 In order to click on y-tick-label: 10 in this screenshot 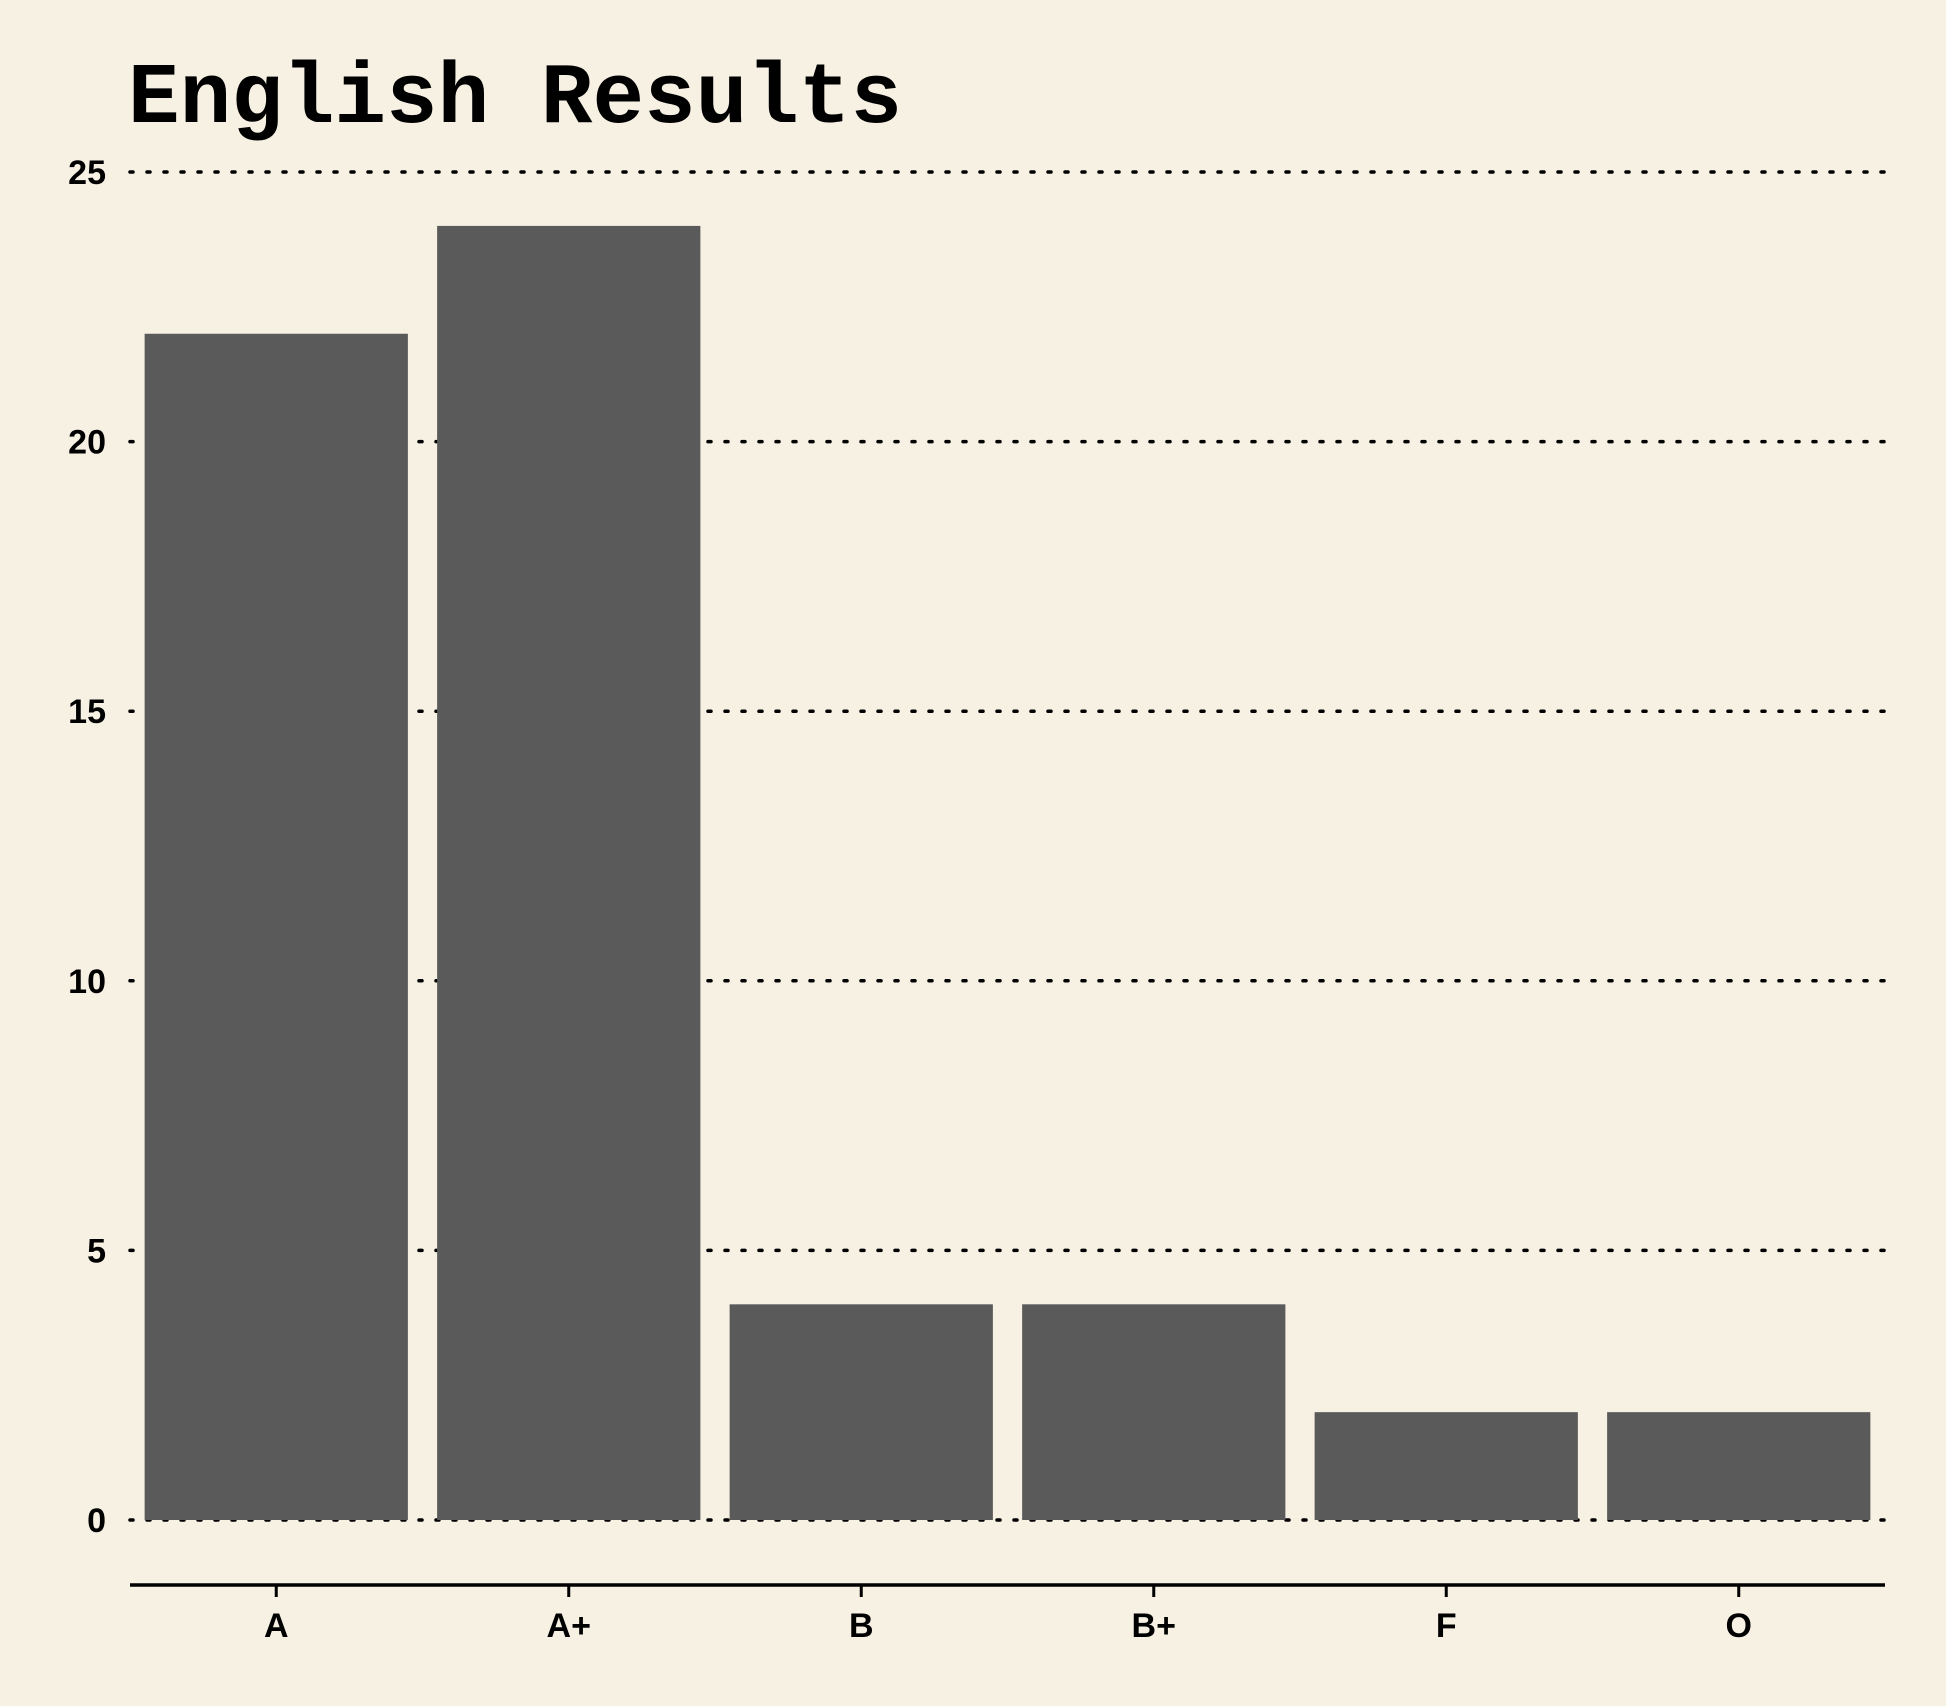, I will do `click(87, 982)`.